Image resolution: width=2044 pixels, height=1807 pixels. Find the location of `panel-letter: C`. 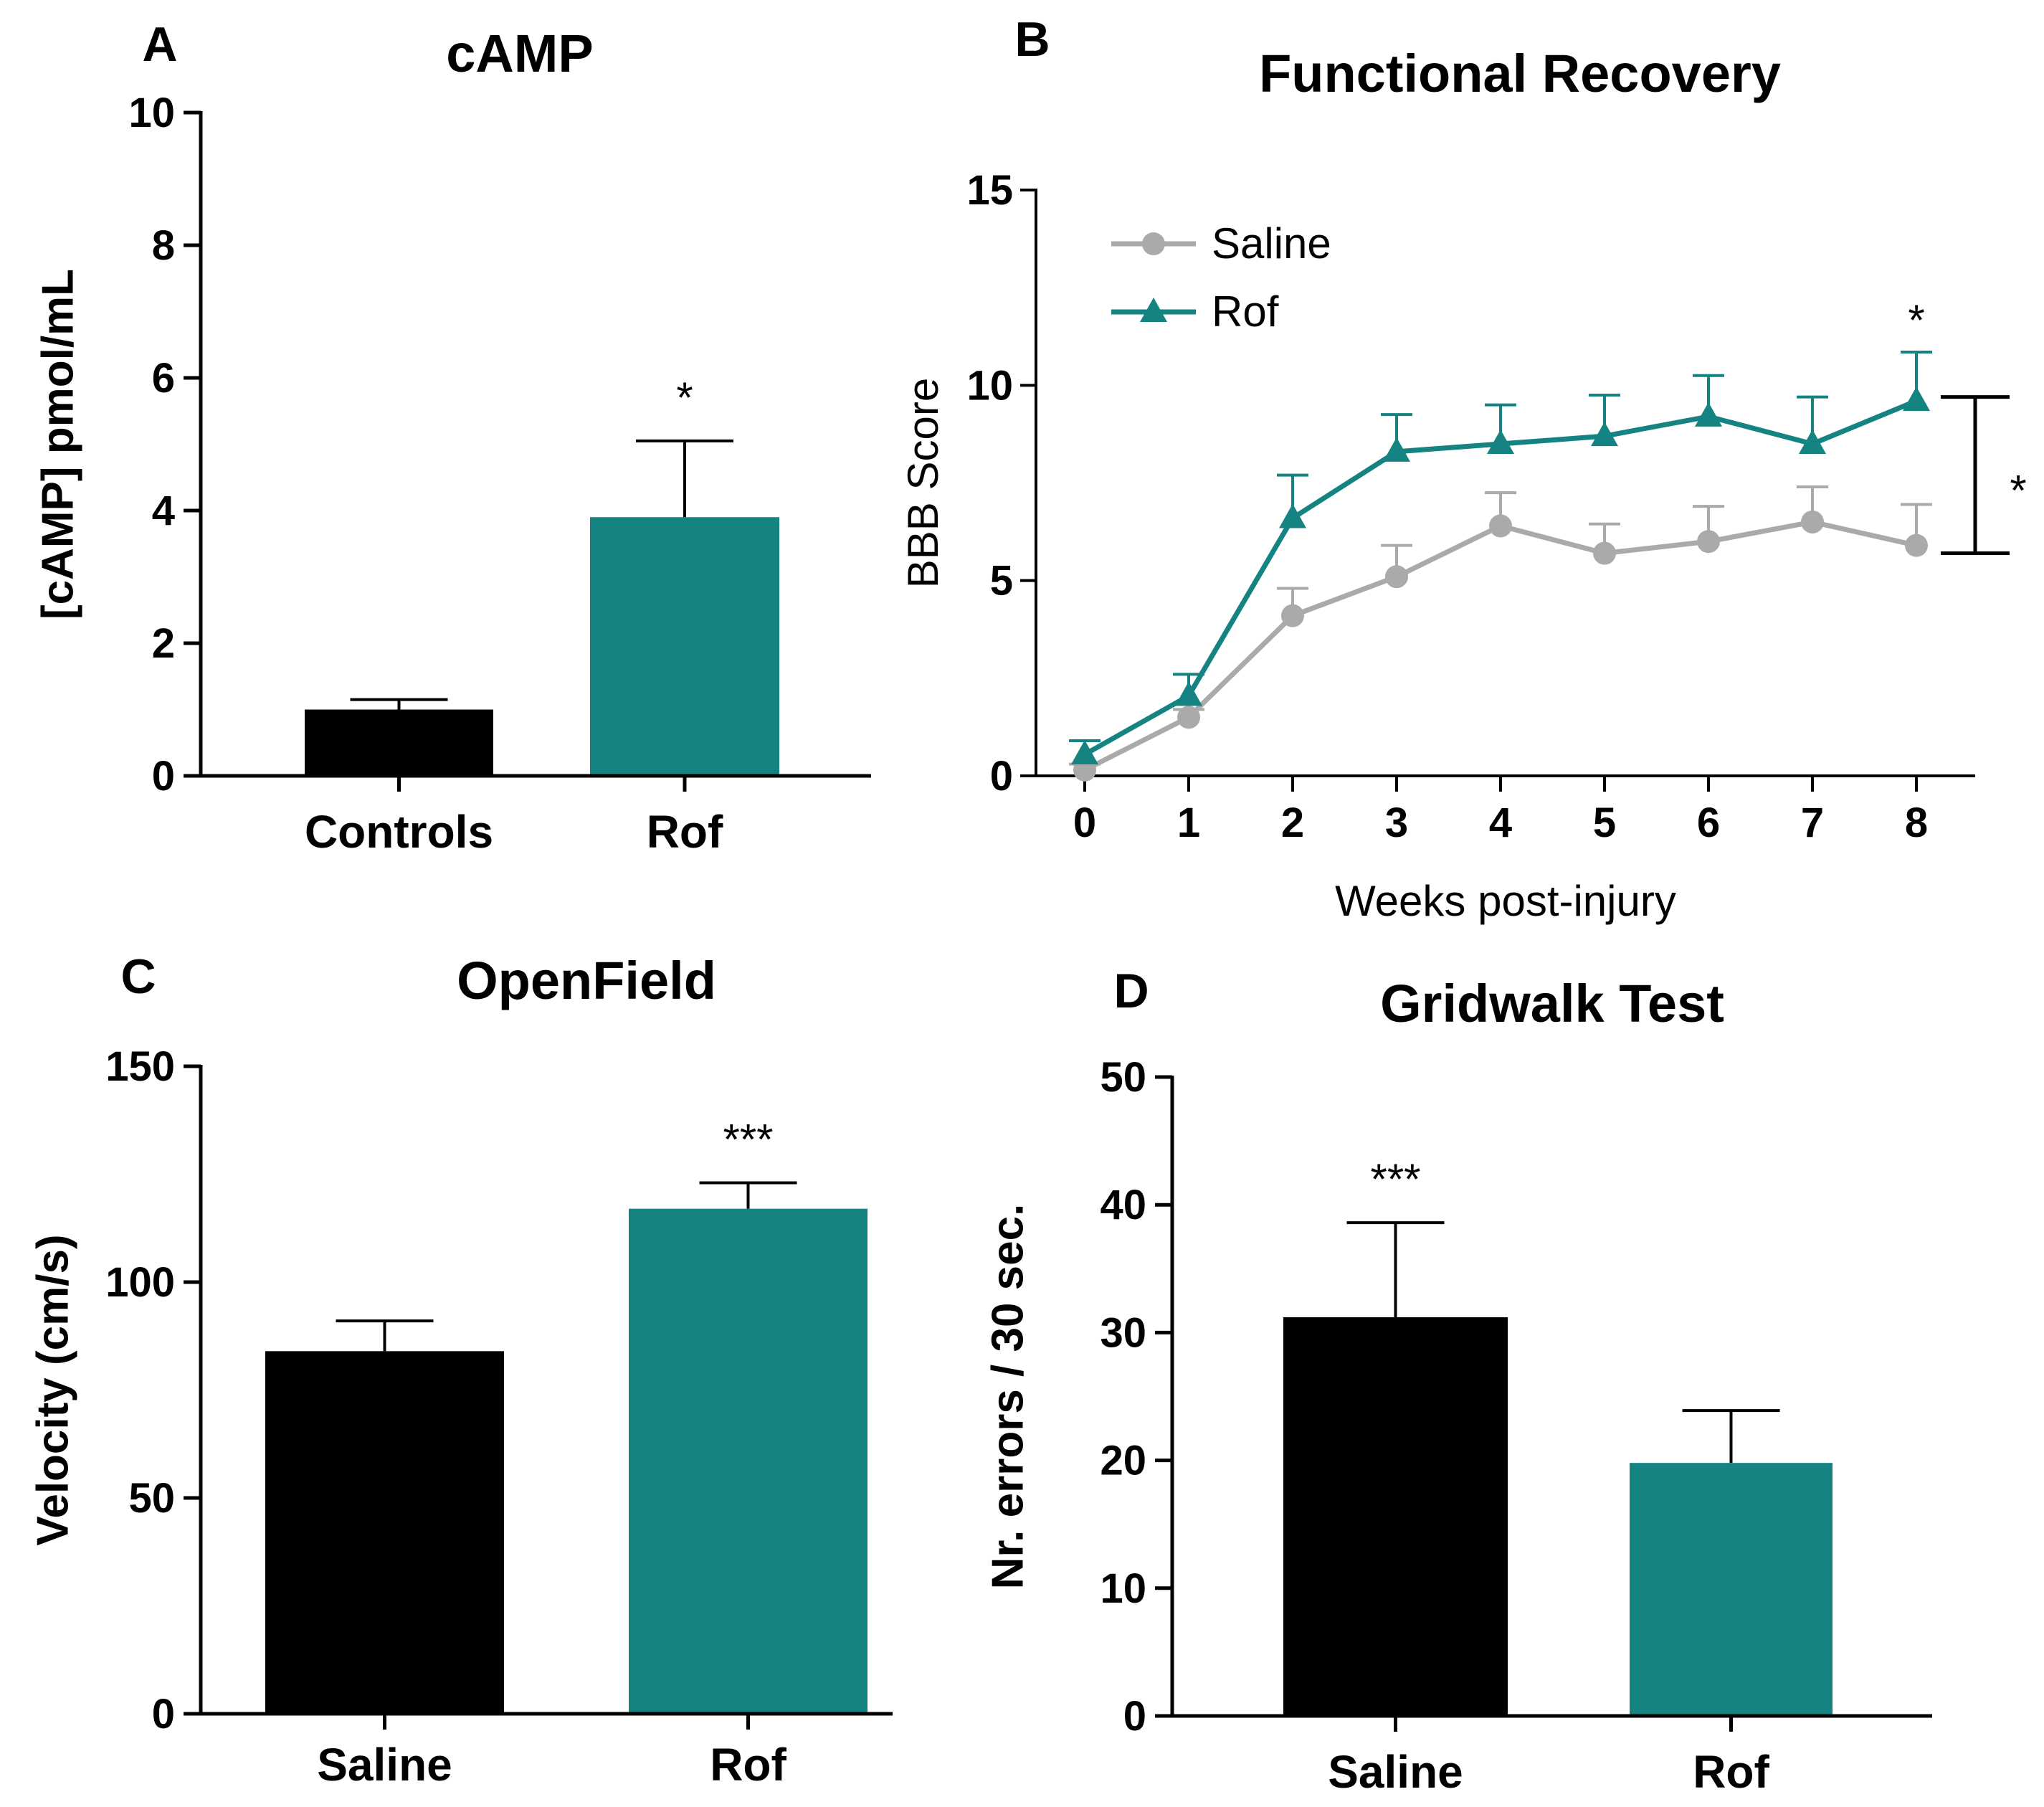

panel-letter: C is located at coordinates (138, 977).